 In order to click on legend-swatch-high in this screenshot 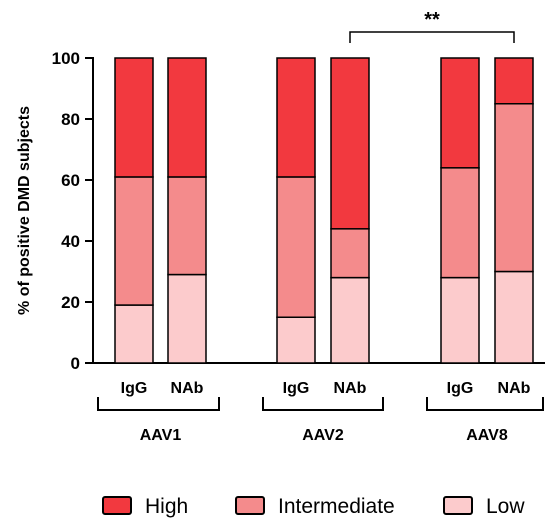, I will do `click(117, 505)`.